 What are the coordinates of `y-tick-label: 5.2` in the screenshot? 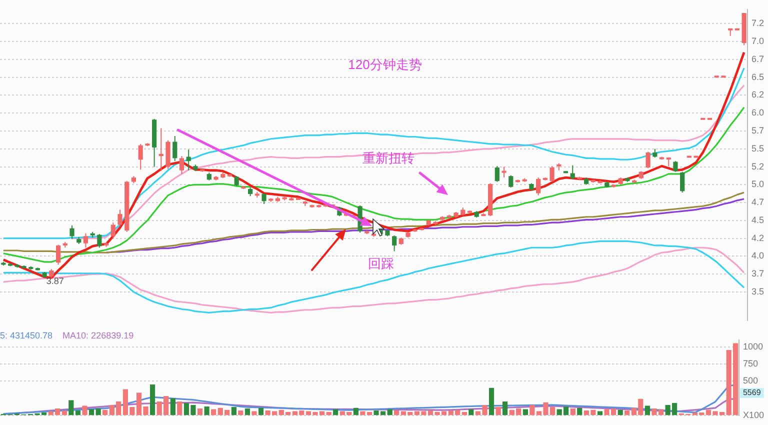 It's located at (757, 166).